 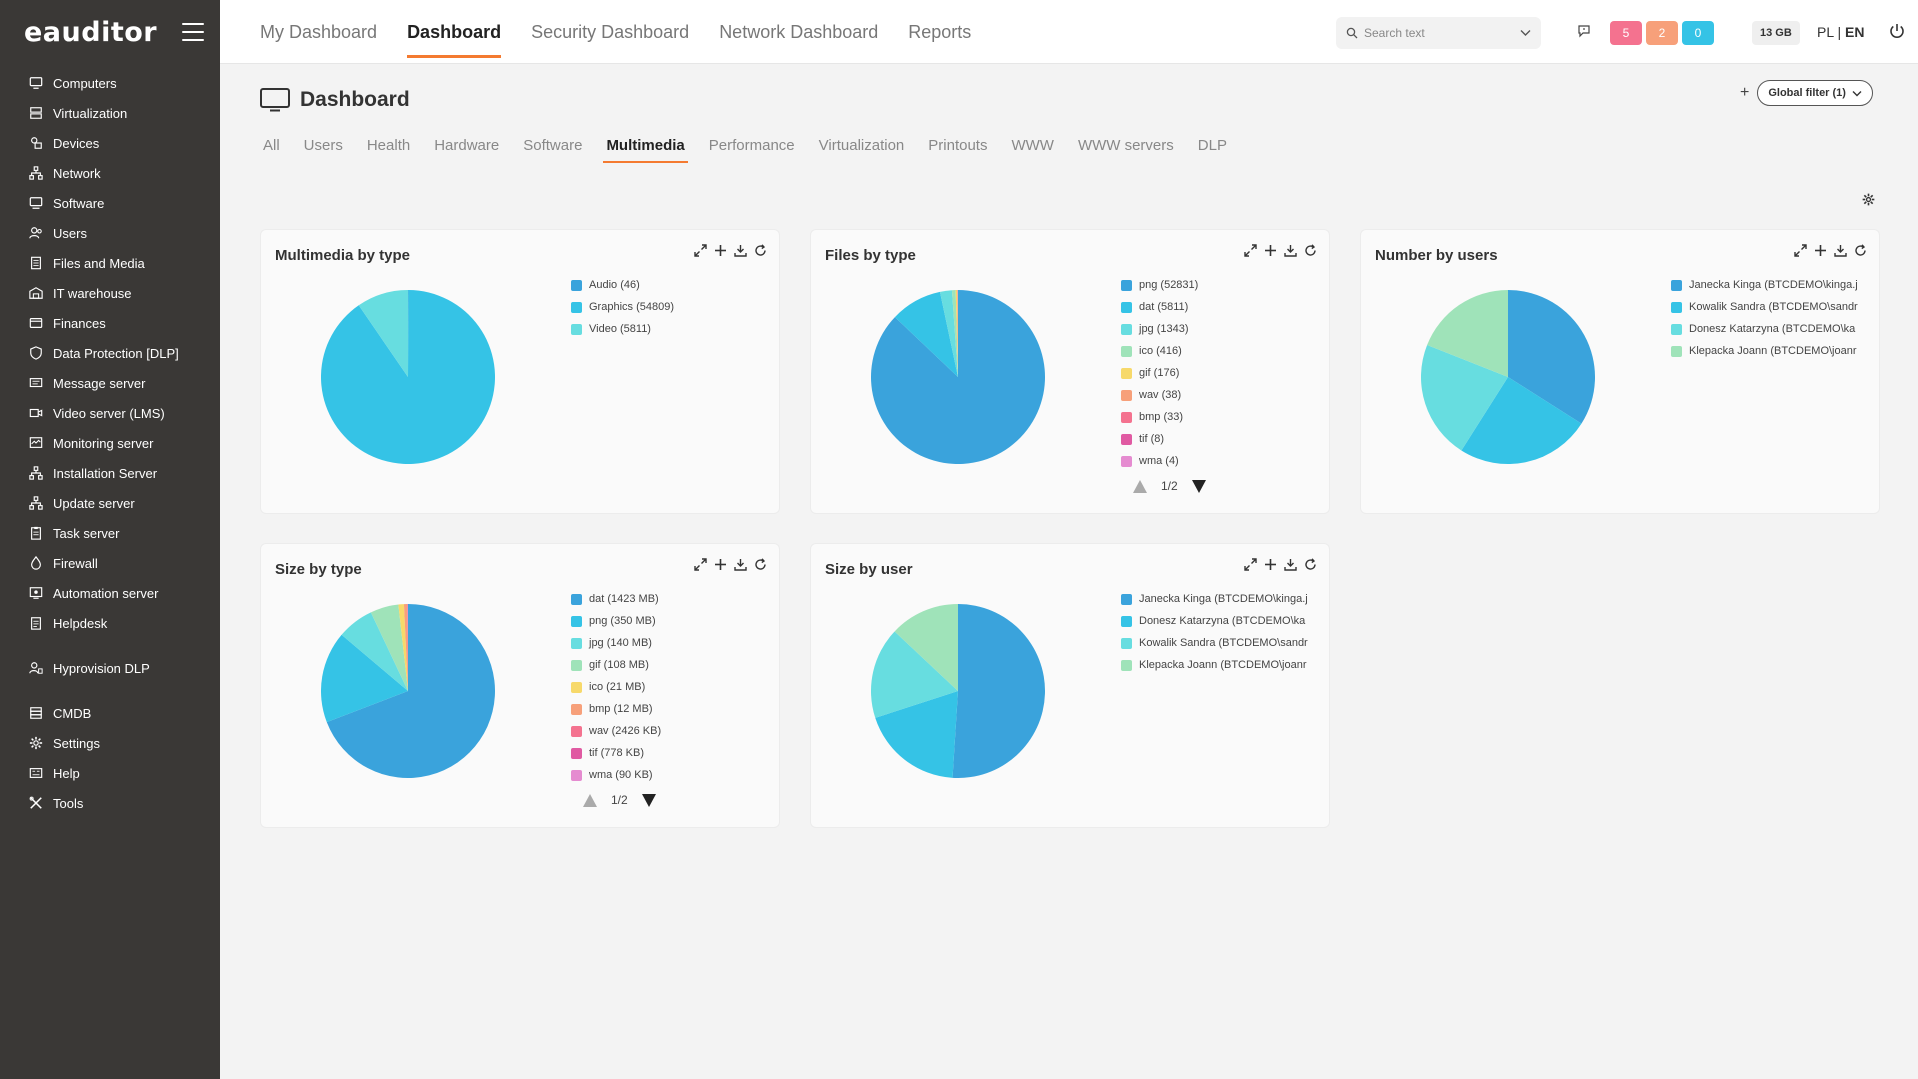 What do you see at coordinates (671, 775) in the screenshot?
I see `legend-item: wma (90 KB)` at bounding box center [671, 775].